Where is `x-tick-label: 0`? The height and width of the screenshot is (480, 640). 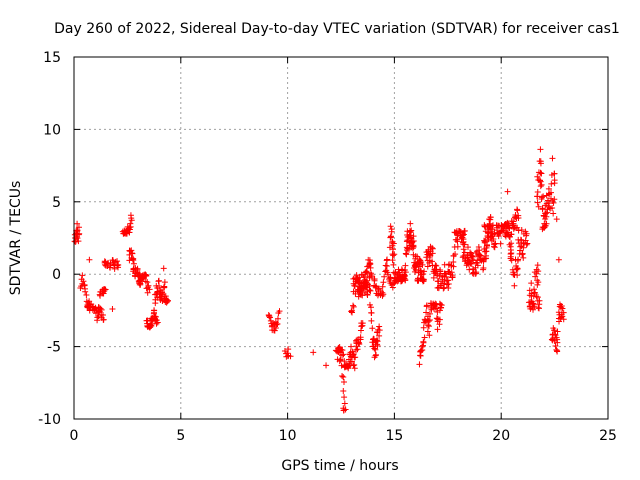 x-tick-label: 0 is located at coordinates (74, 436).